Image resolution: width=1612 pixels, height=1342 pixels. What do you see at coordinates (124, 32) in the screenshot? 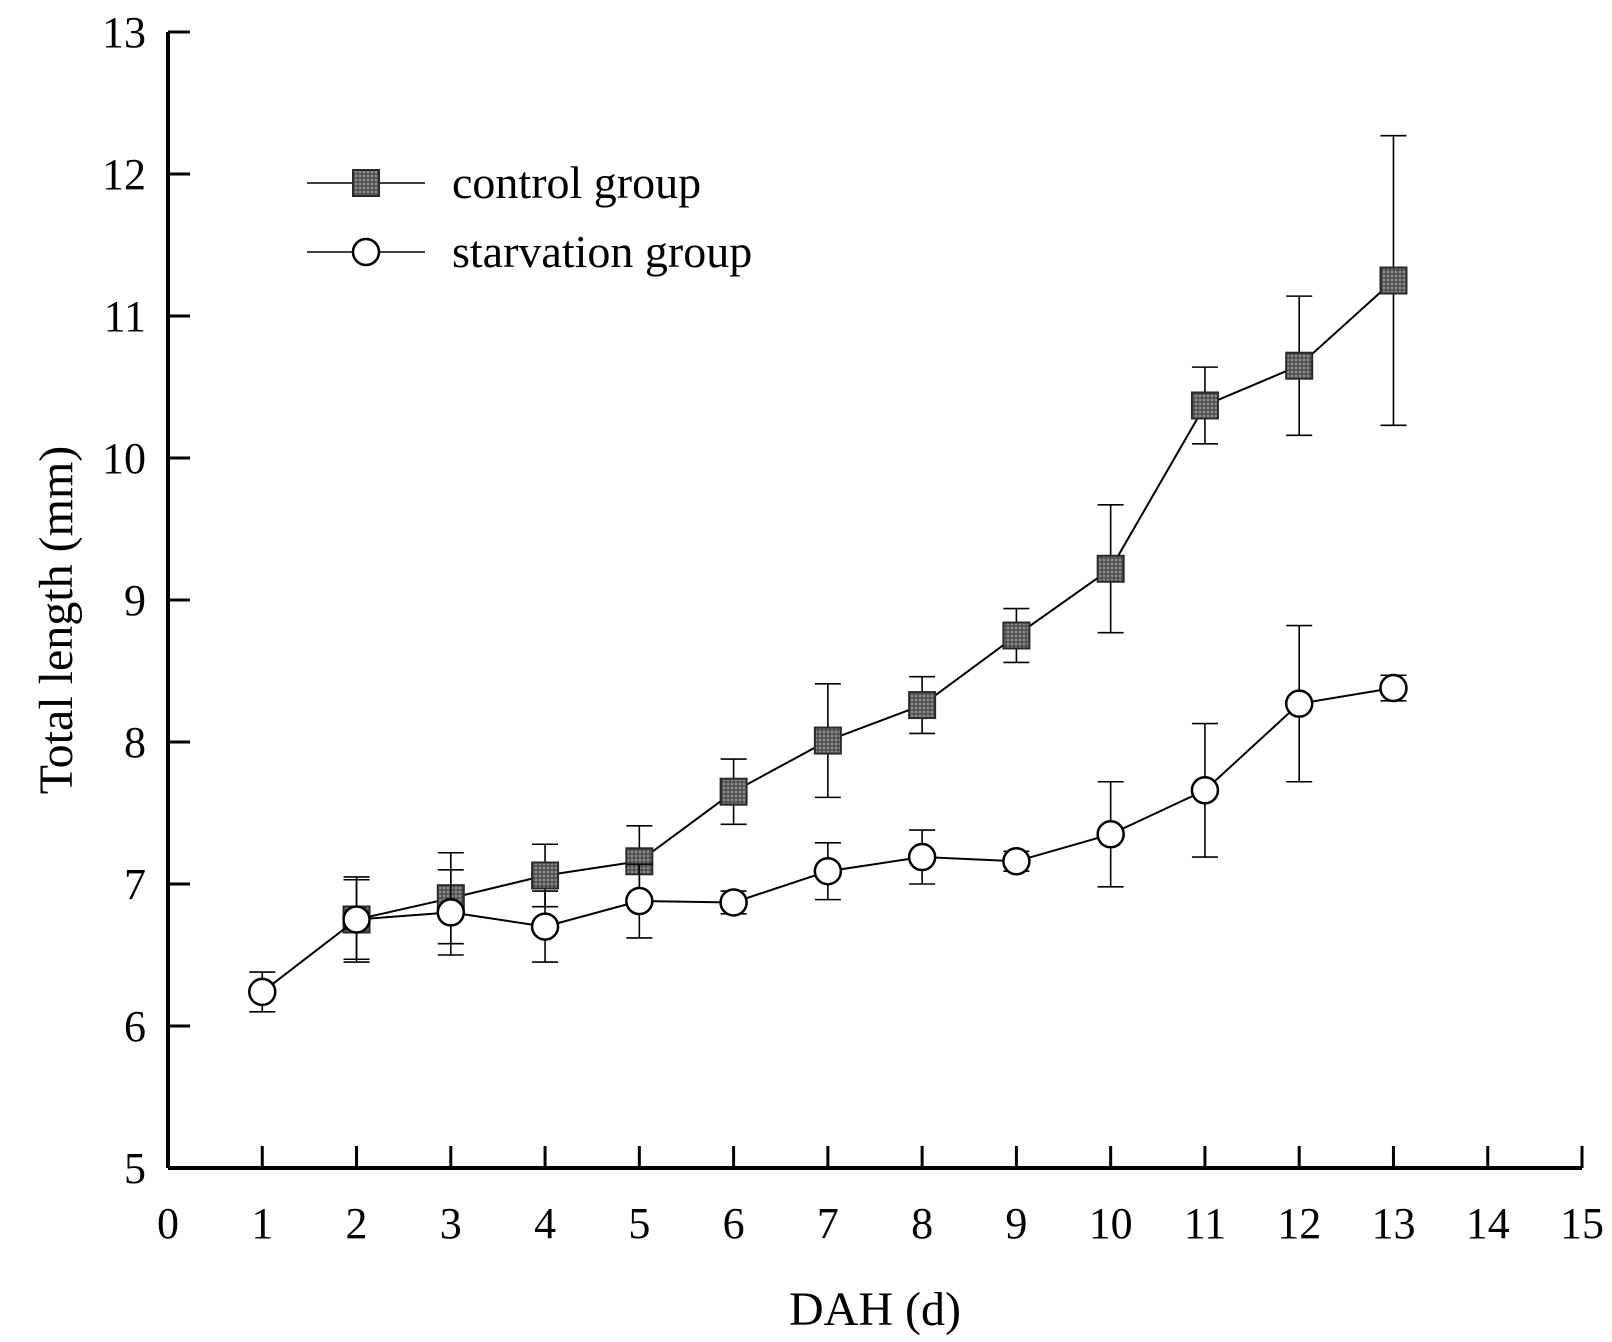
I see `y-tick-label: 13` at bounding box center [124, 32].